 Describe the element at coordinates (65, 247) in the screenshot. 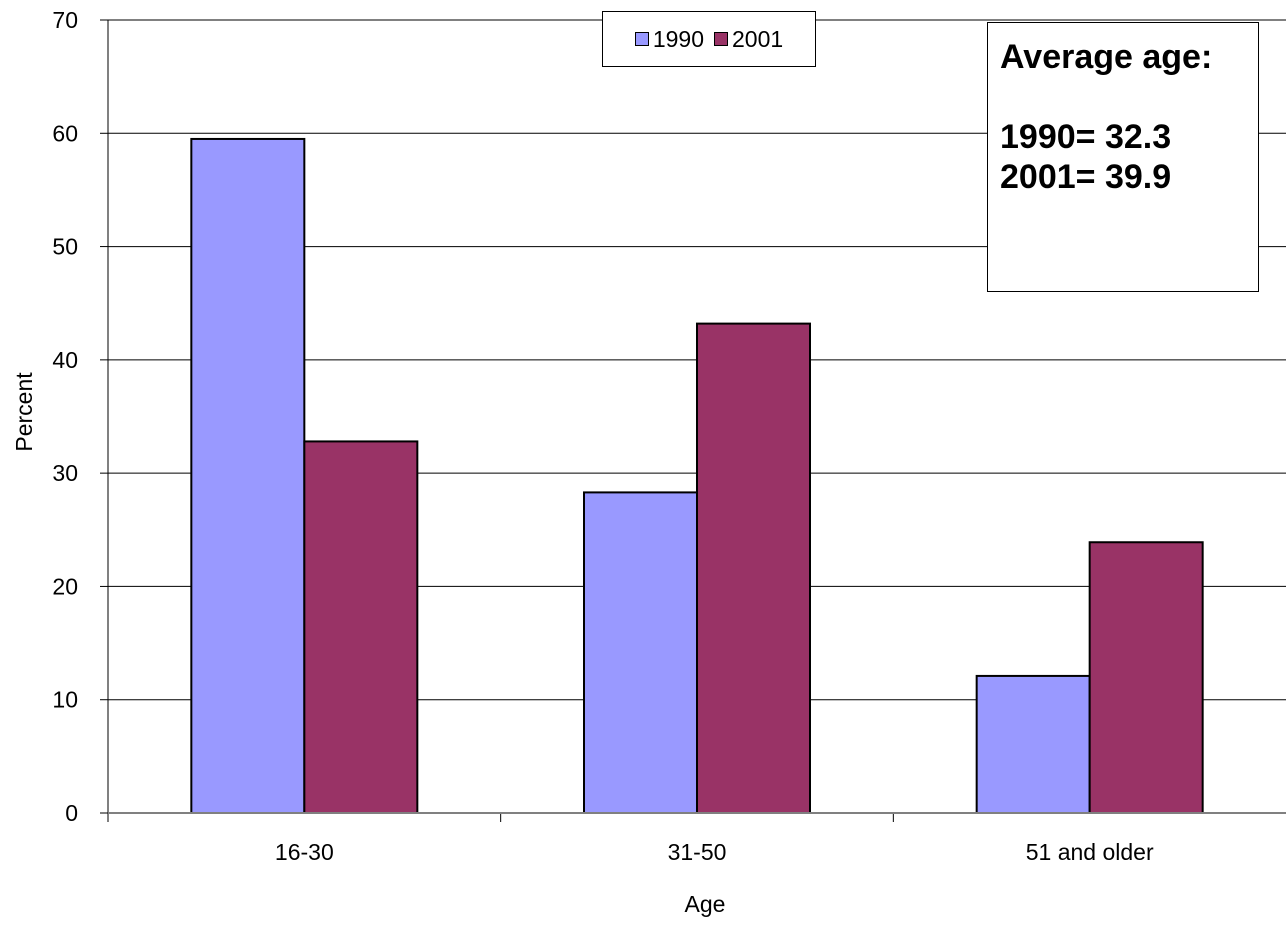

I see `y-tick-label-50: 50` at that location.